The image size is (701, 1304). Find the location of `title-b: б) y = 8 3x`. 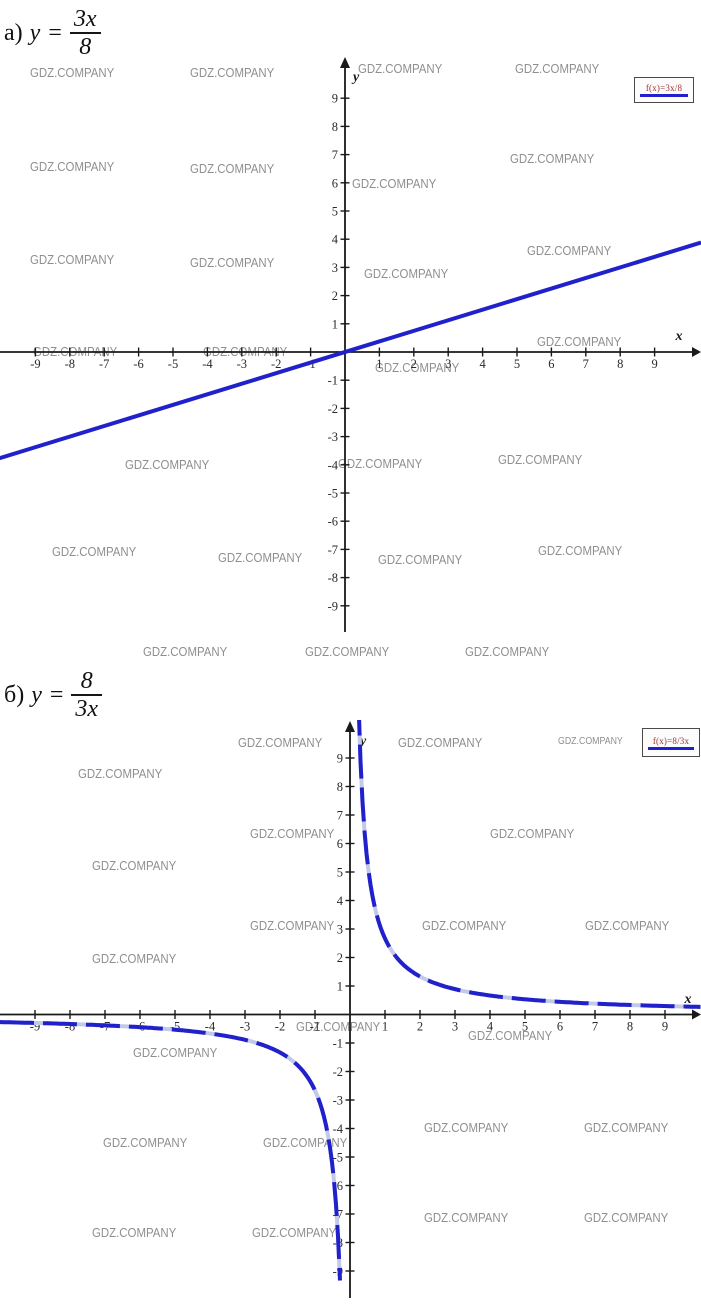

title-b: б) y = 8 3x is located at coordinates (53, 695).